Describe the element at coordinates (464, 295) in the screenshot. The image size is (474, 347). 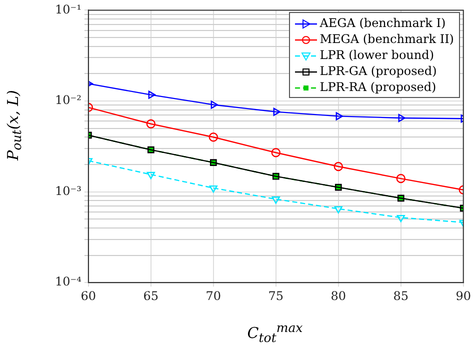
I see `x-tick-label: 90` at that location.